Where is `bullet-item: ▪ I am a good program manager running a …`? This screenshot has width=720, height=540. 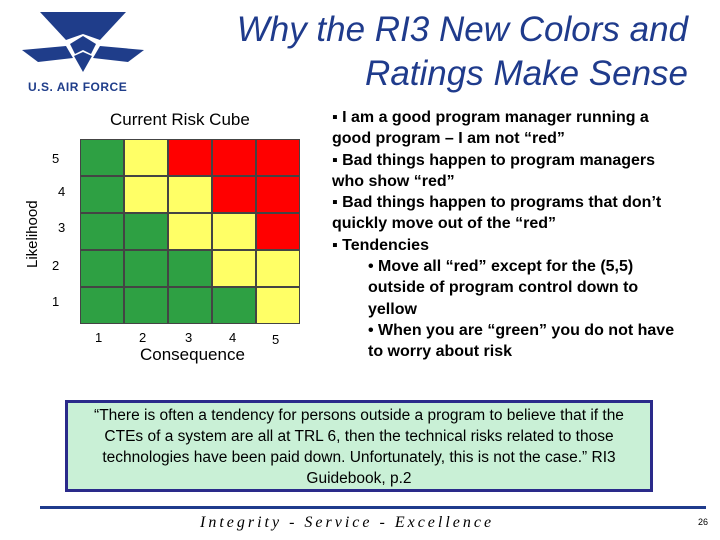 bullet-item: ▪ I am a good program manager running a … is located at coordinates (490, 128).